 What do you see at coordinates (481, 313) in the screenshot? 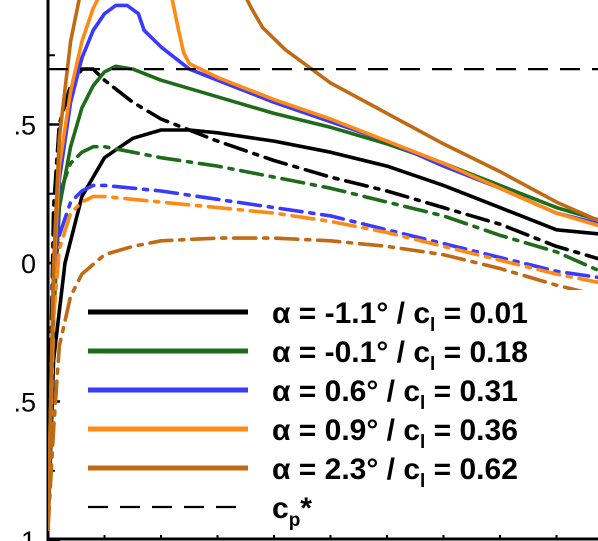
I see `legend-label-value: = 0.01` at bounding box center [481, 313].